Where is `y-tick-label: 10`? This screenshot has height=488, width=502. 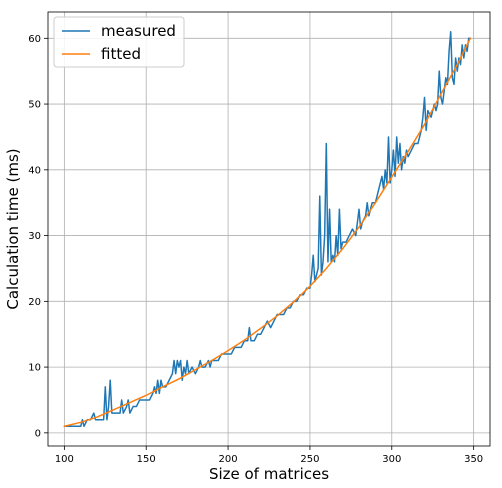
y-tick-label: 10 is located at coordinates (34, 368).